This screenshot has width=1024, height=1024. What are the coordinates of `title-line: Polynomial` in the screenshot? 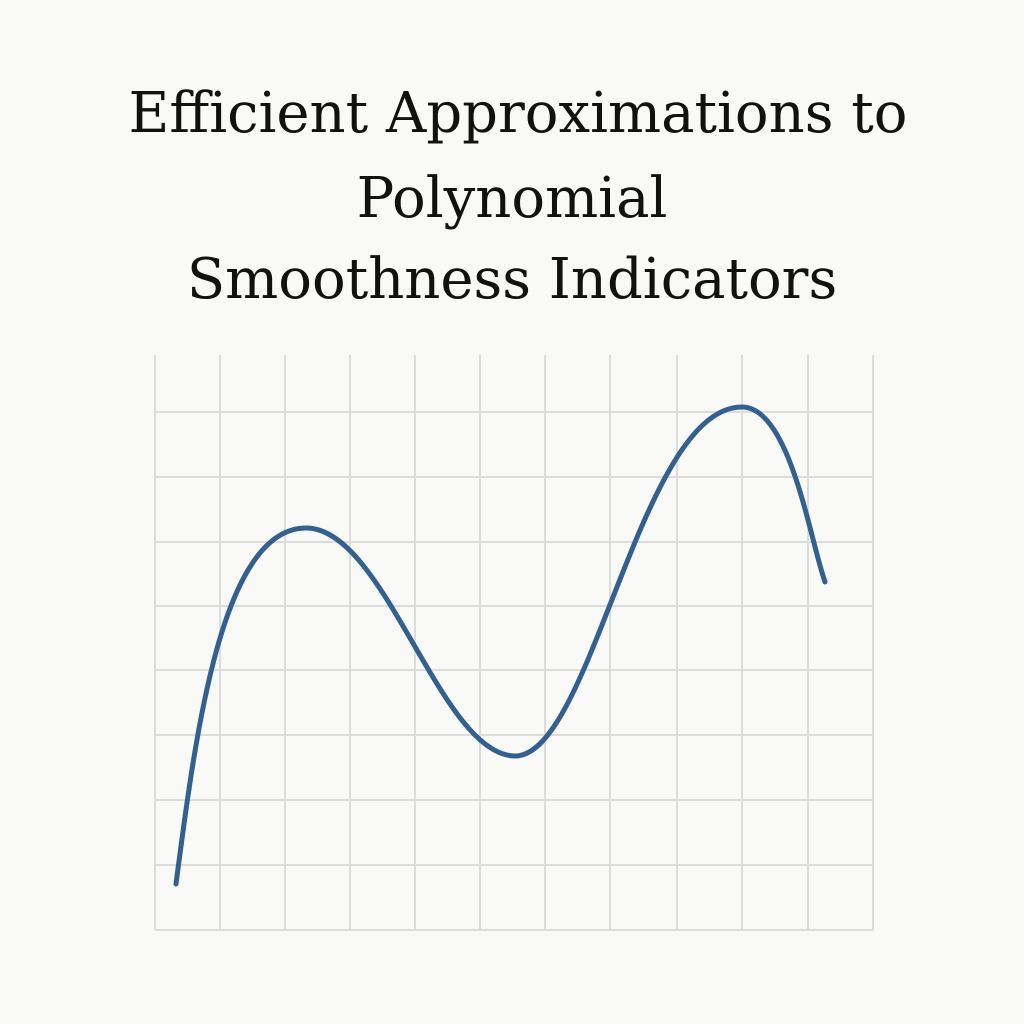 It's located at (512, 198).